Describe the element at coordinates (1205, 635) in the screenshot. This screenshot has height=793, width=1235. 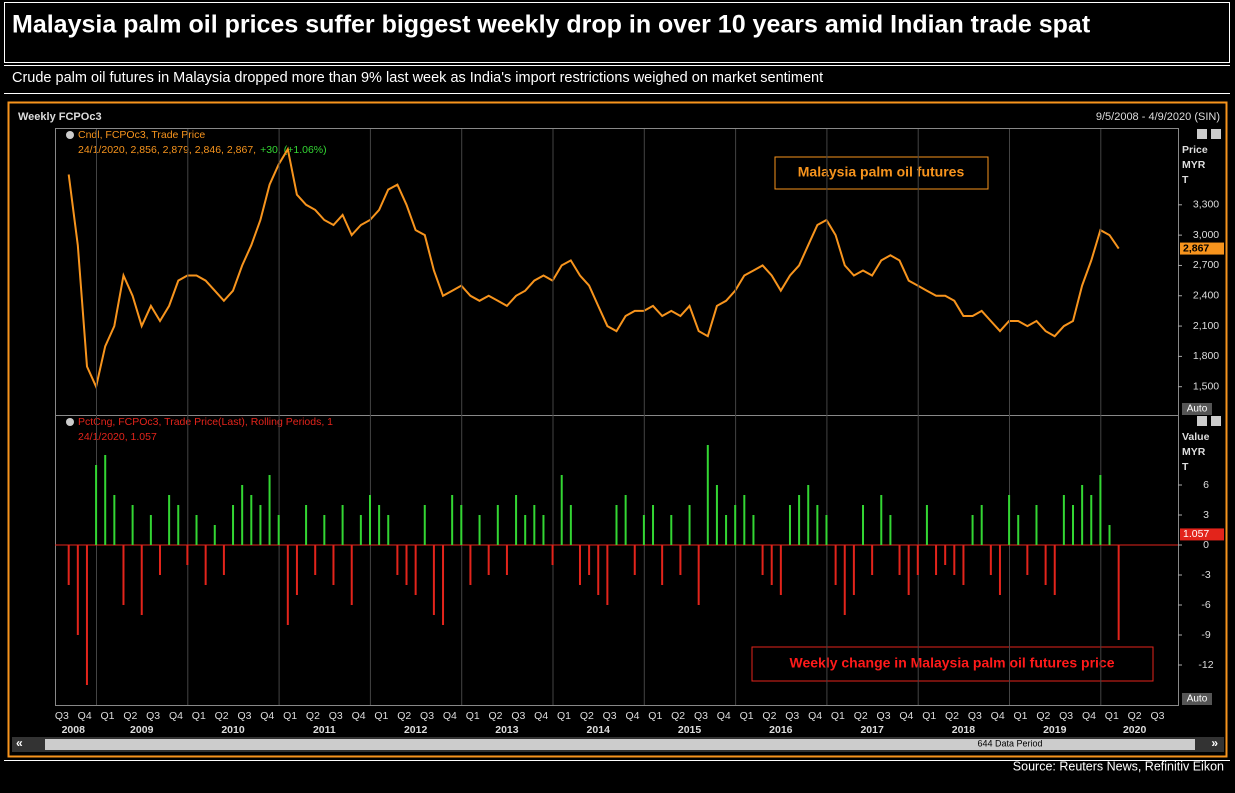
I see `y-tick-label: -9` at that location.